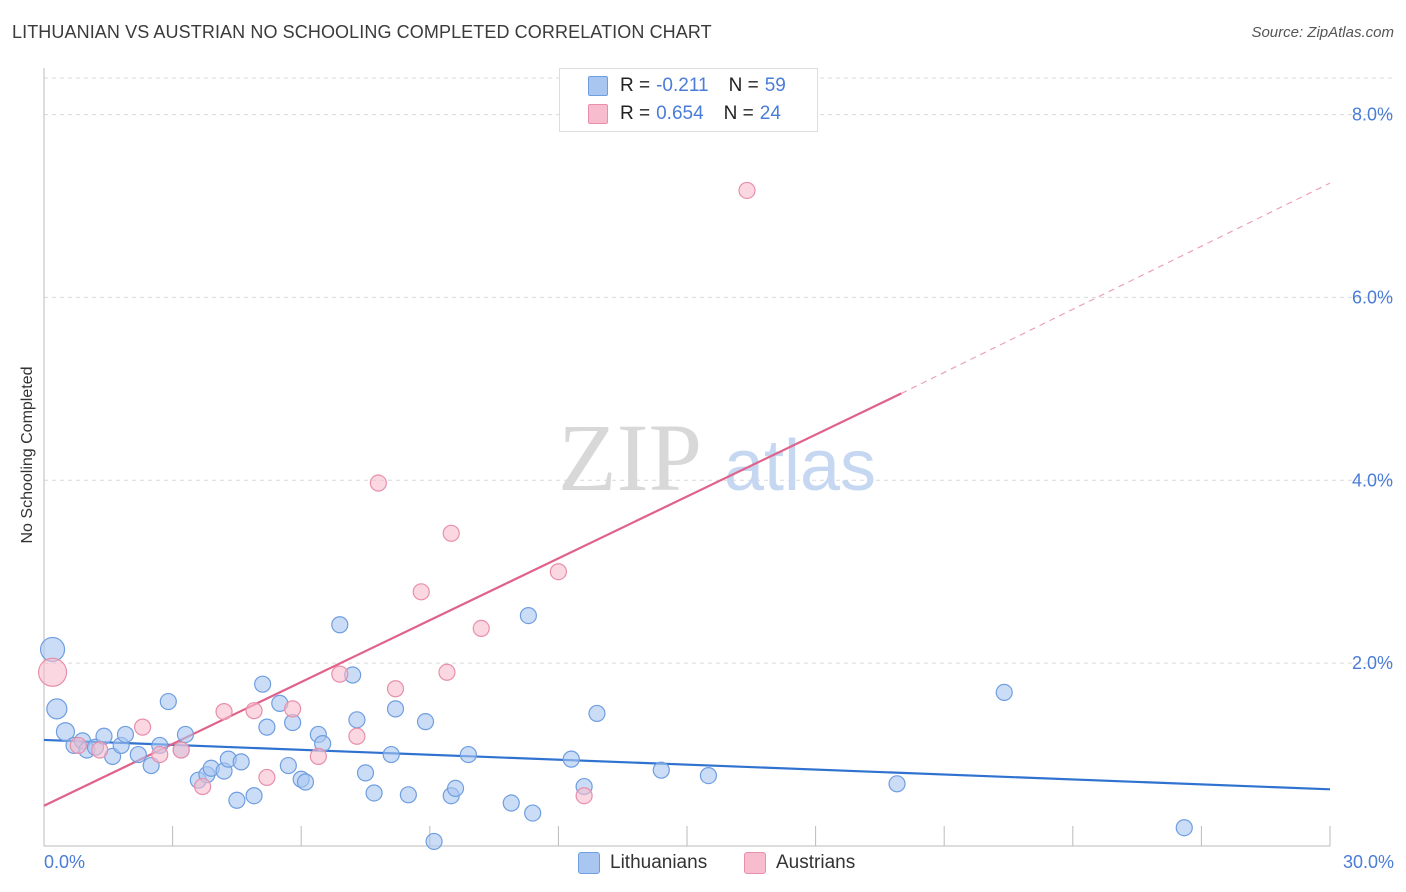  I want to click on r-value: -0.211, so click(682, 85).